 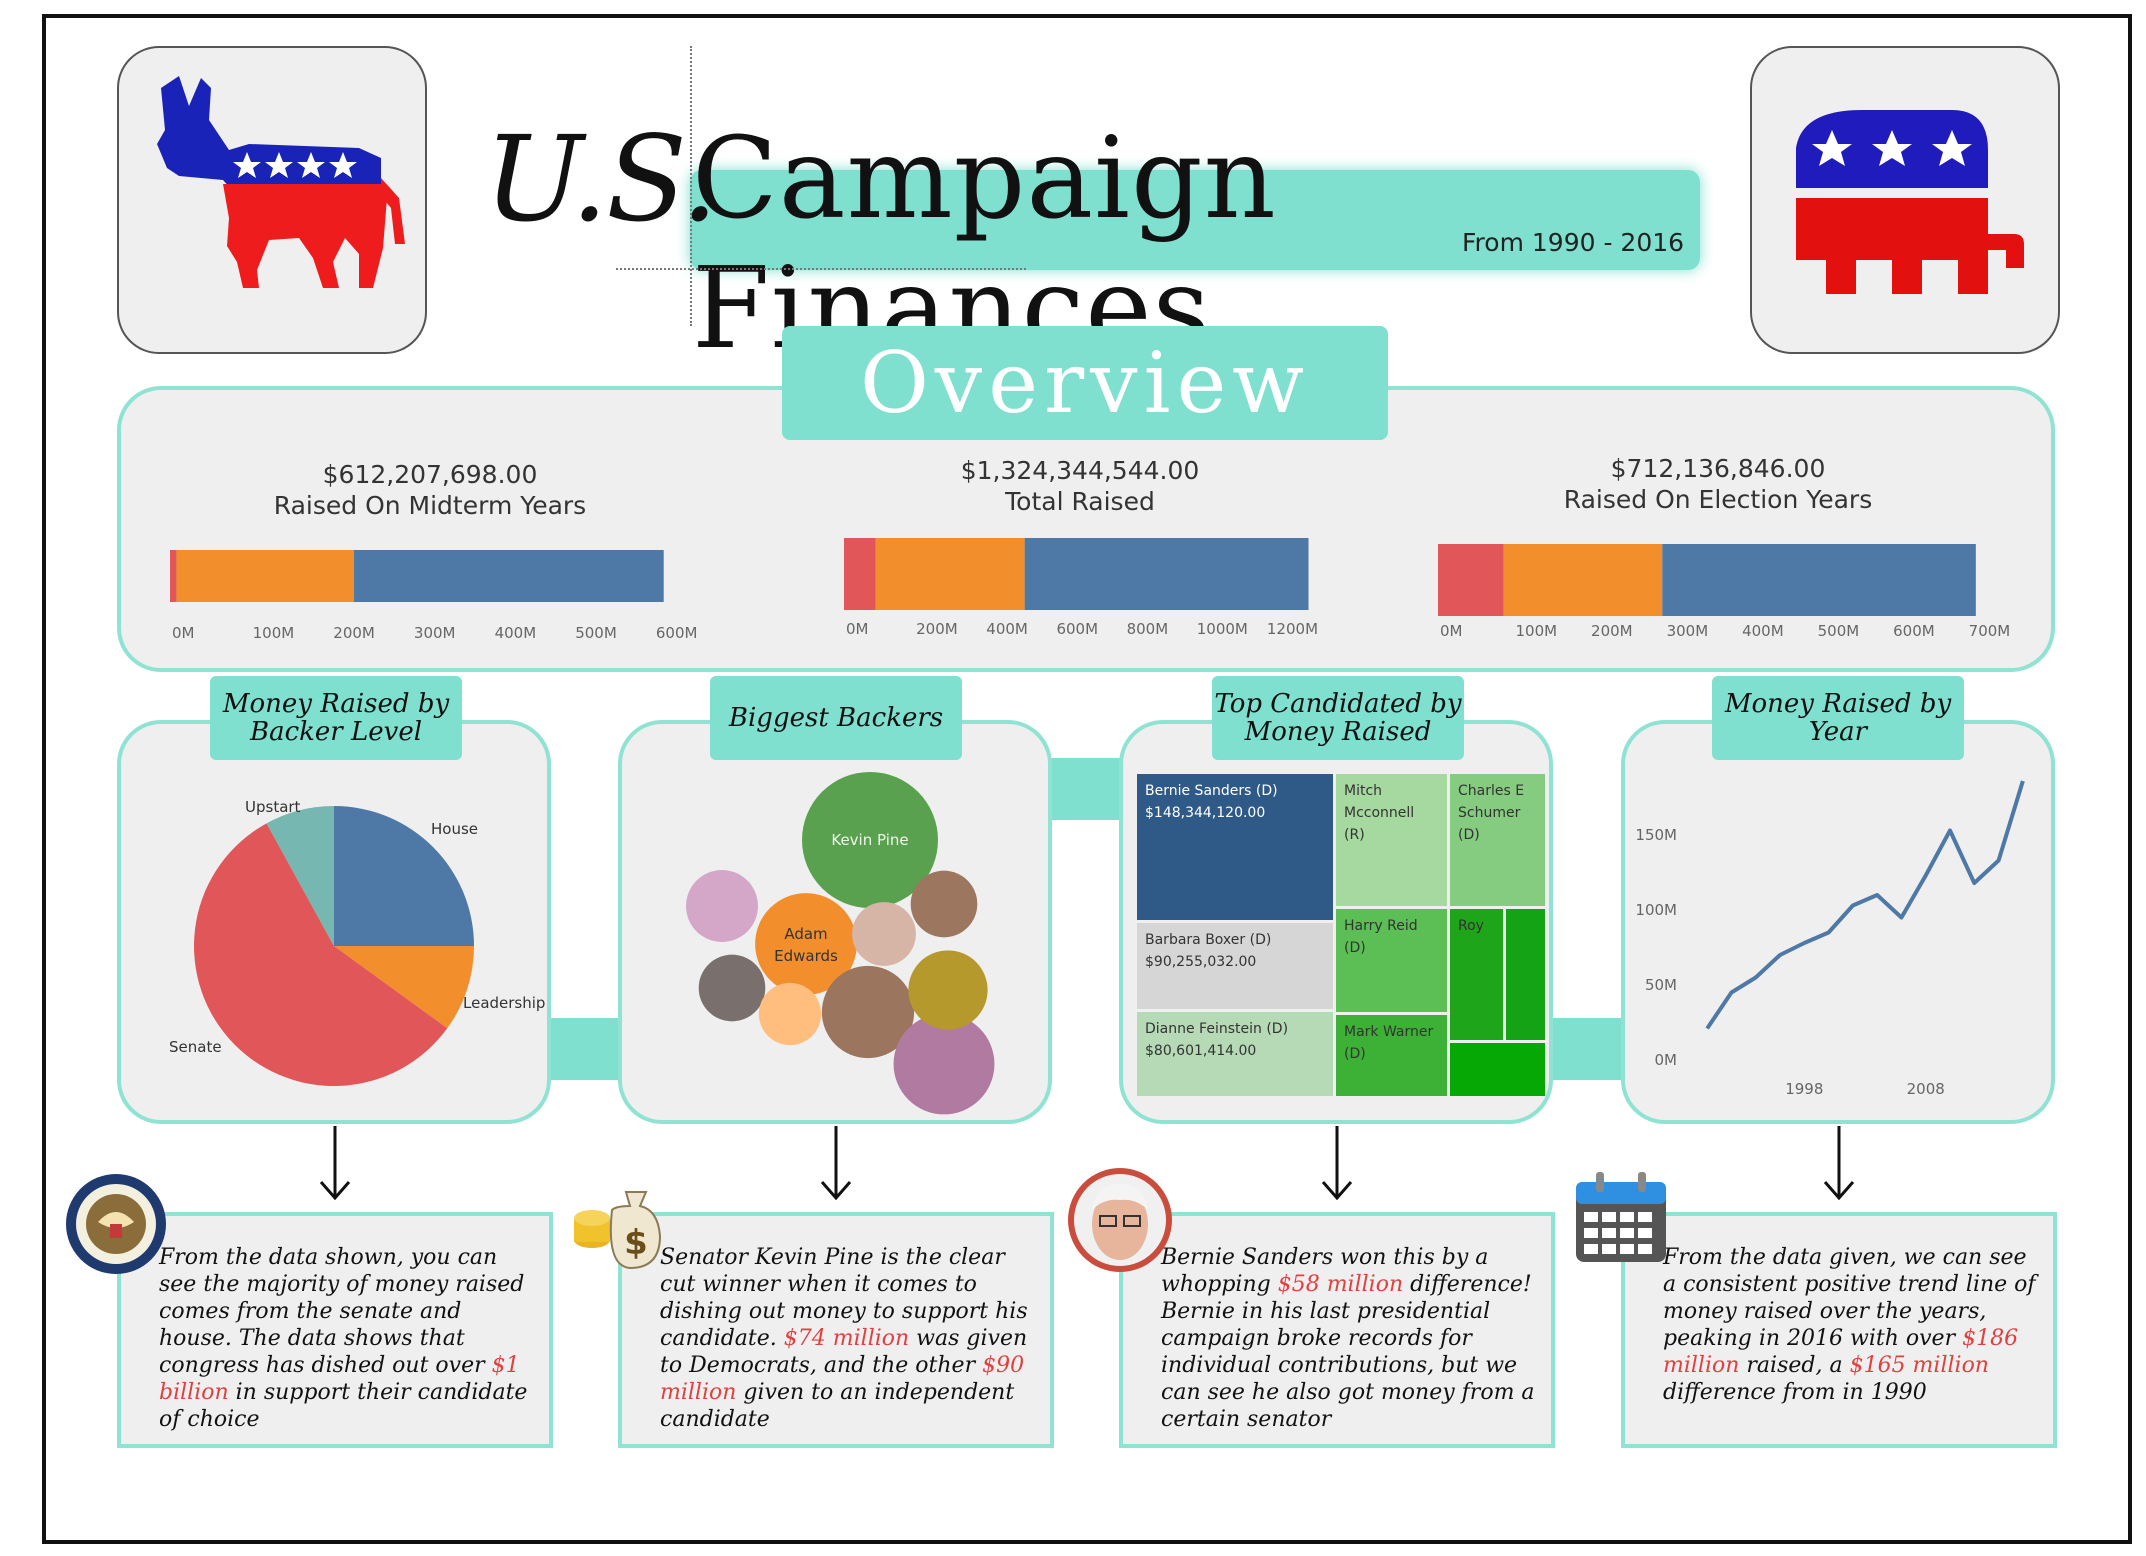 What do you see at coordinates (805, 934) in the screenshot?
I see `bubble-label: Adam` at bounding box center [805, 934].